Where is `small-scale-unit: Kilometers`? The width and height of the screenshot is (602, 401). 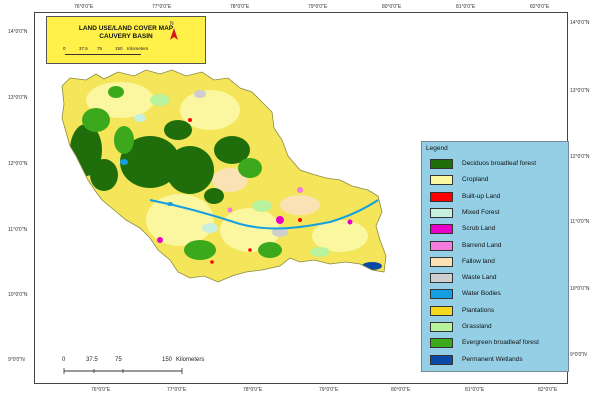 small-scale-unit: Kilometers is located at coordinates (138, 48).